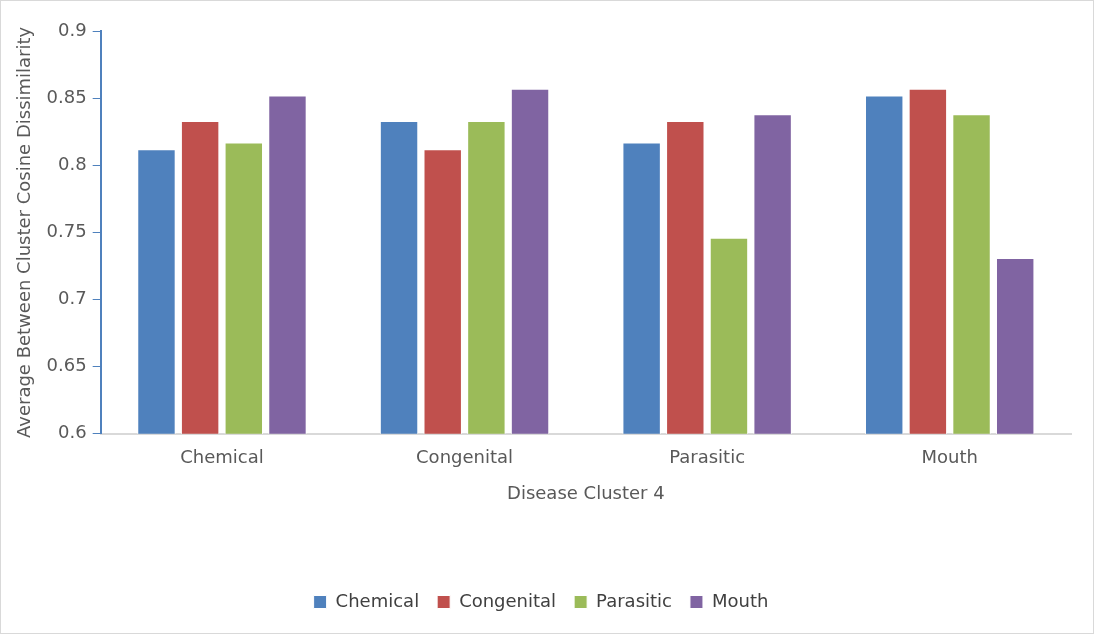  Describe the element at coordinates (66, 365) in the screenshot. I see `y-tick-label: 0.65` at that location.